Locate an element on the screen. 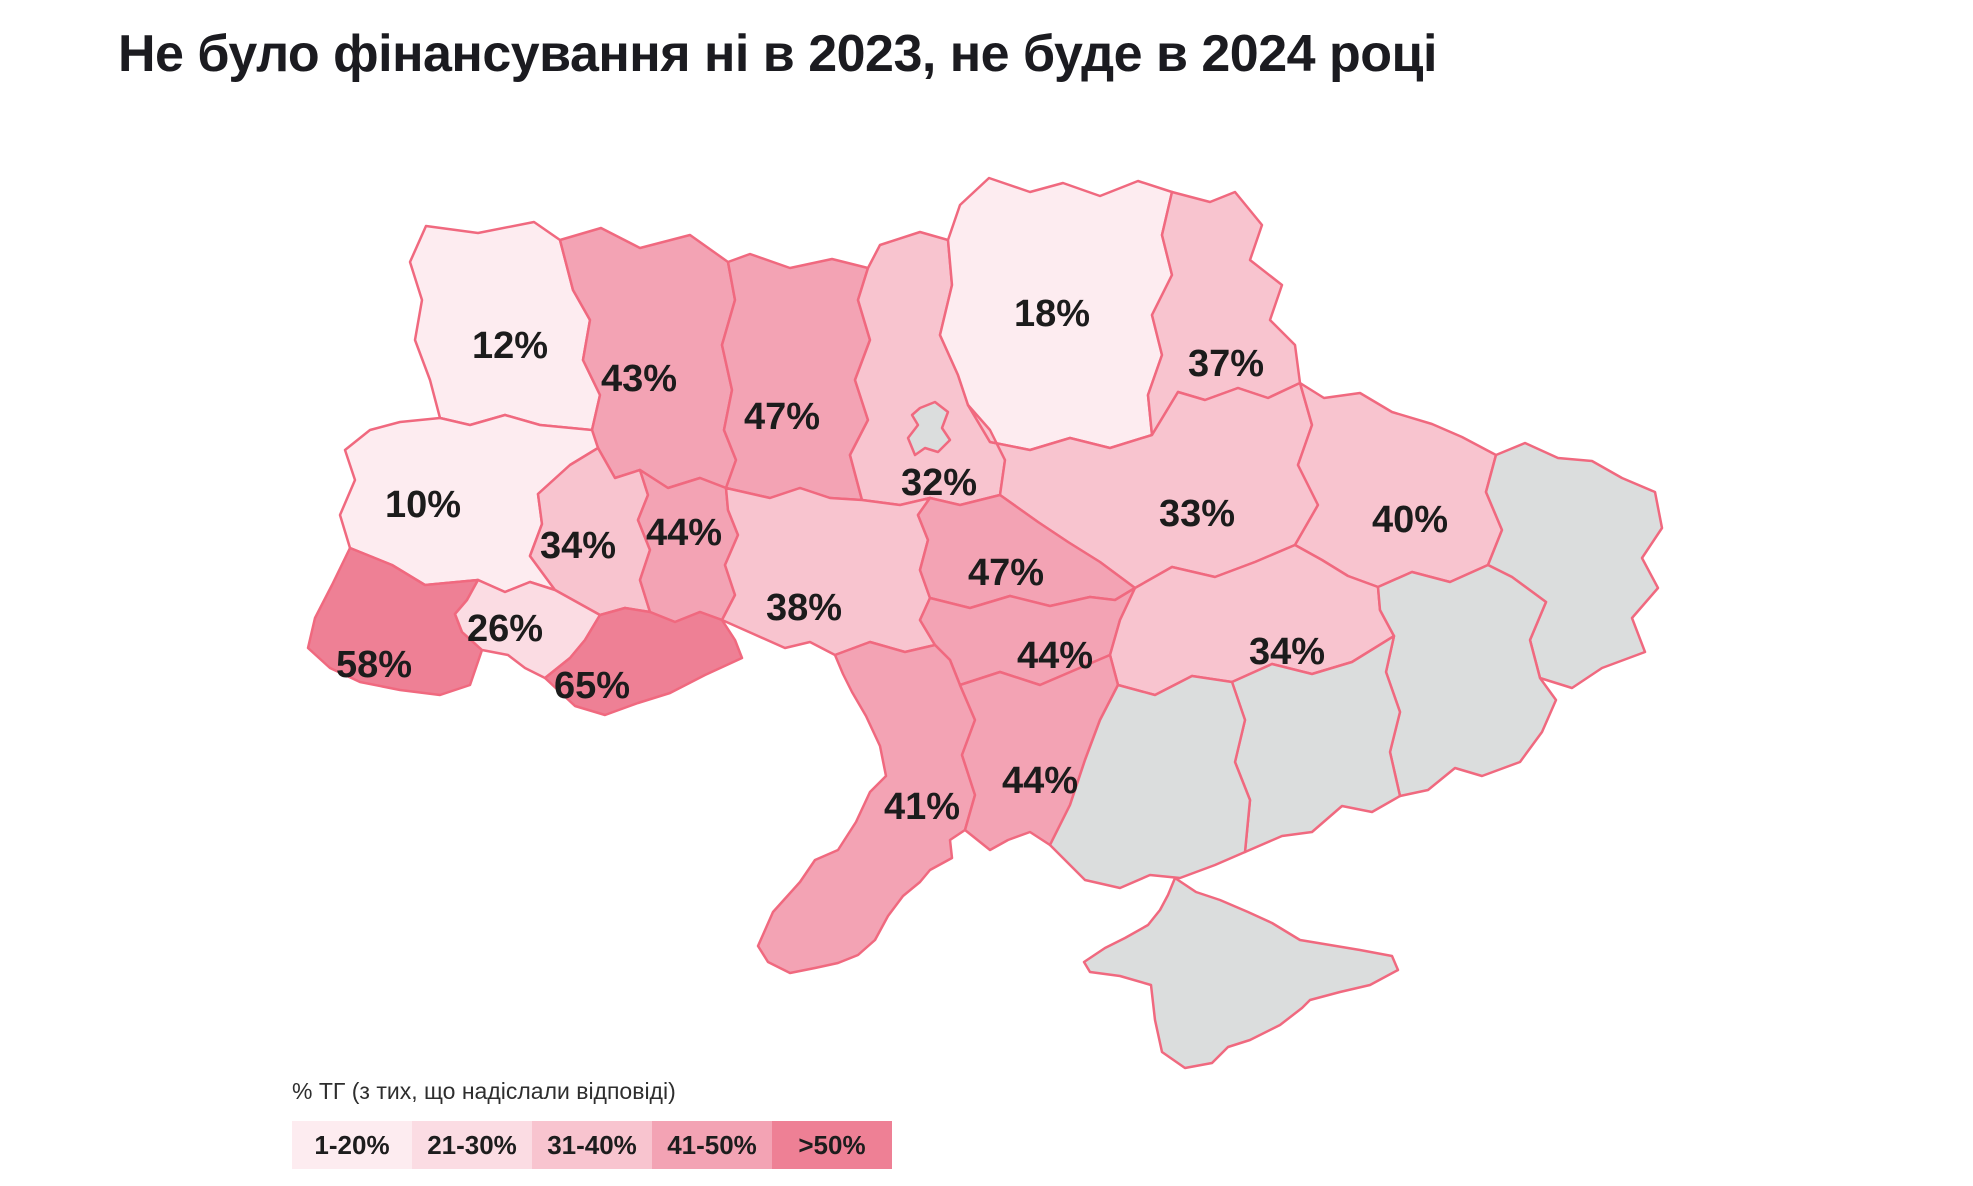  region-zakarpattia is located at coordinates (395, 621).